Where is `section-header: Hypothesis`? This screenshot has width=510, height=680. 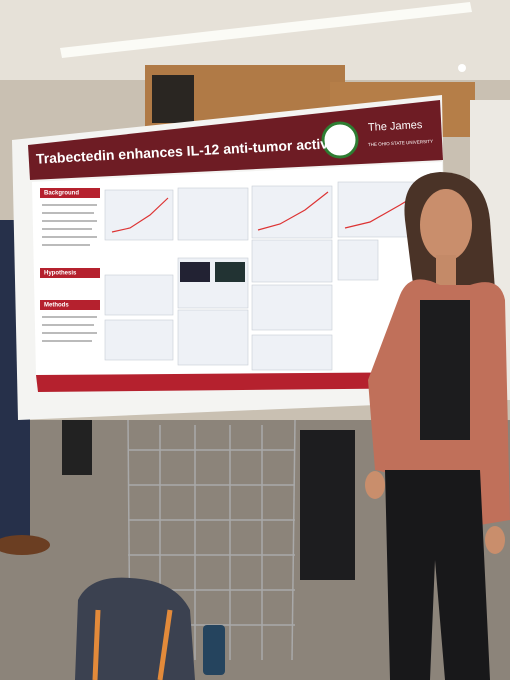
section-header: Hypothesis is located at coordinates (60, 274).